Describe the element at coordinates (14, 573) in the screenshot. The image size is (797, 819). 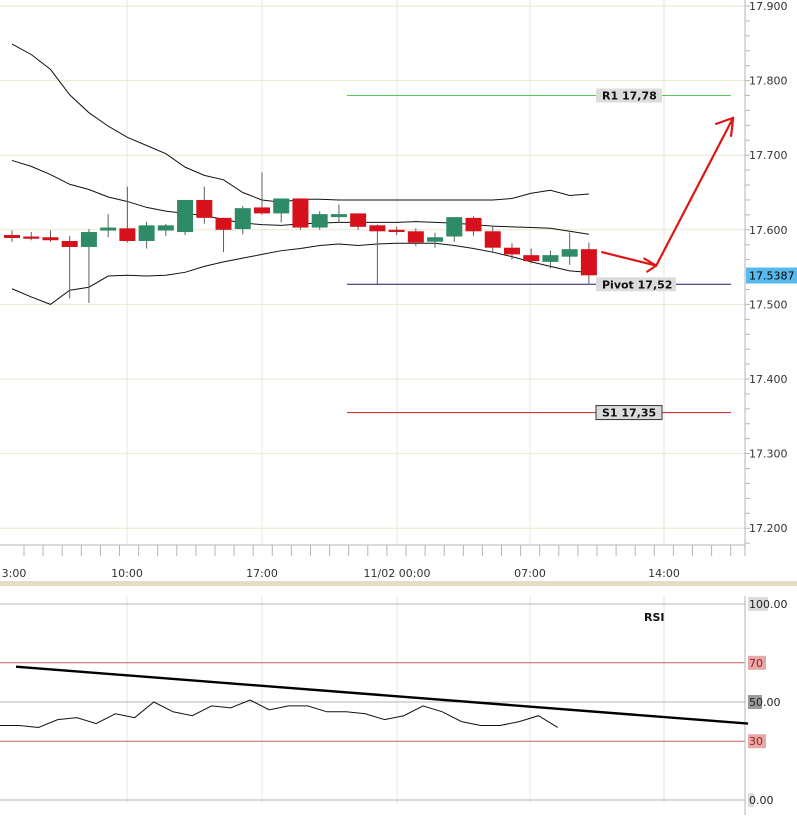
I see `x-tick-label: 3:00` at that location.